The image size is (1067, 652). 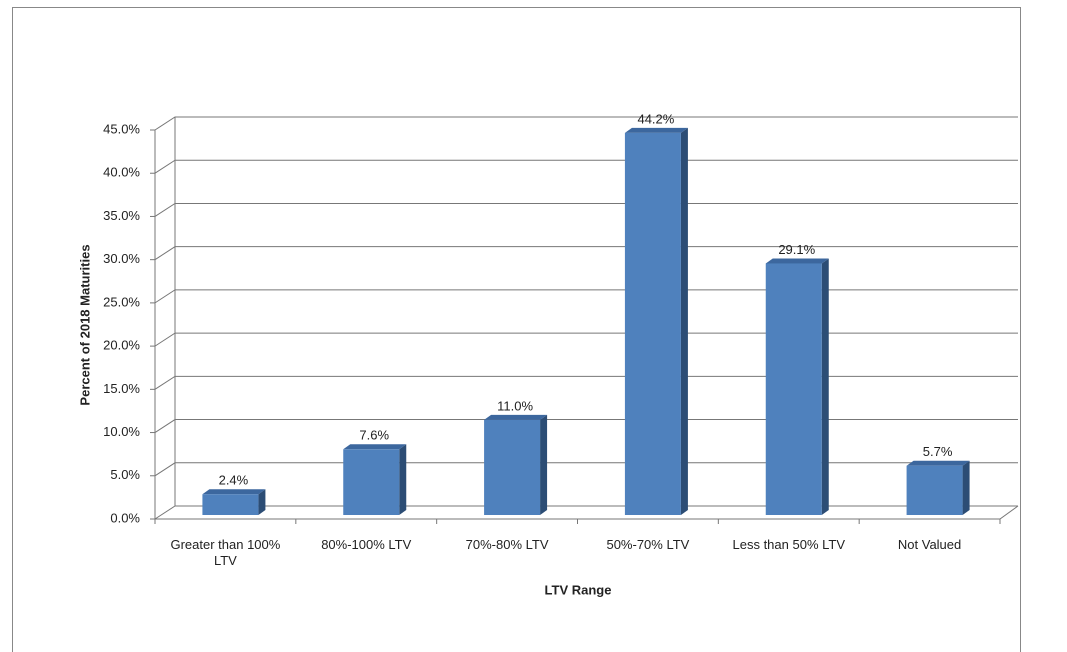 What do you see at coordinates (789, 544) in the screenshot?
I see `x-tick-label: Less than 50% LTV` at bounding box center [789, 544].